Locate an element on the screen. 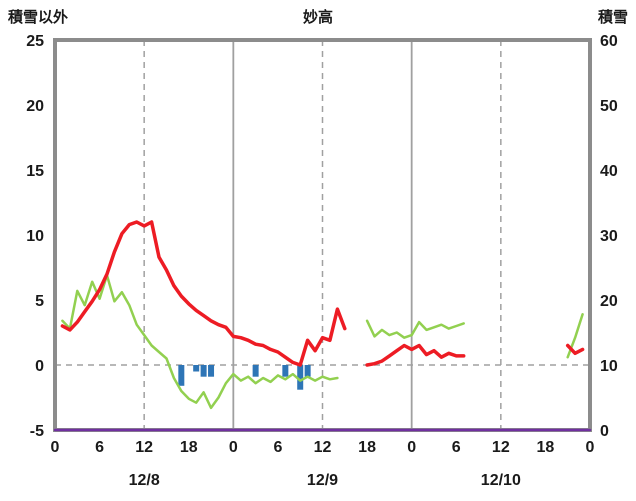 This screenshot has height=501, width=636. x-axis-date-label: 12/8 is located at coordinates (144, 480).